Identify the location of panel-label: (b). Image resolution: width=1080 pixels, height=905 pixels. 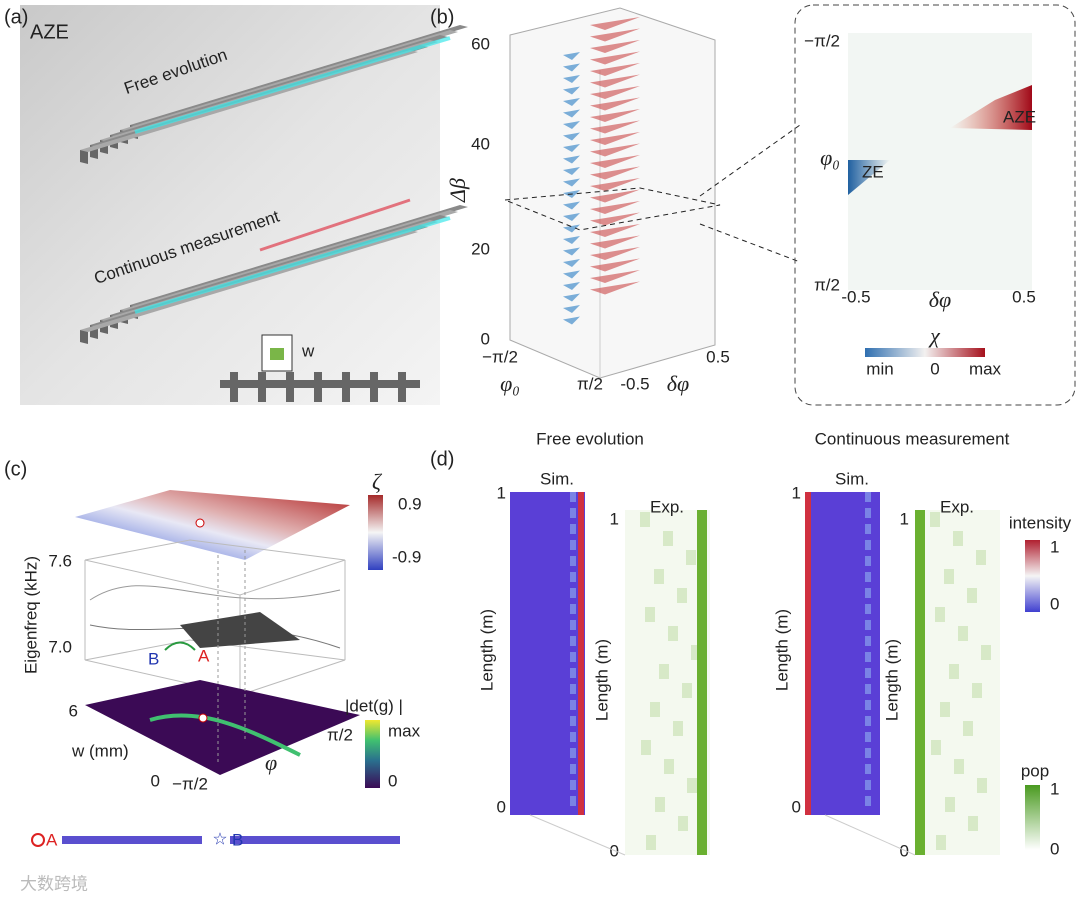
(442, 17).